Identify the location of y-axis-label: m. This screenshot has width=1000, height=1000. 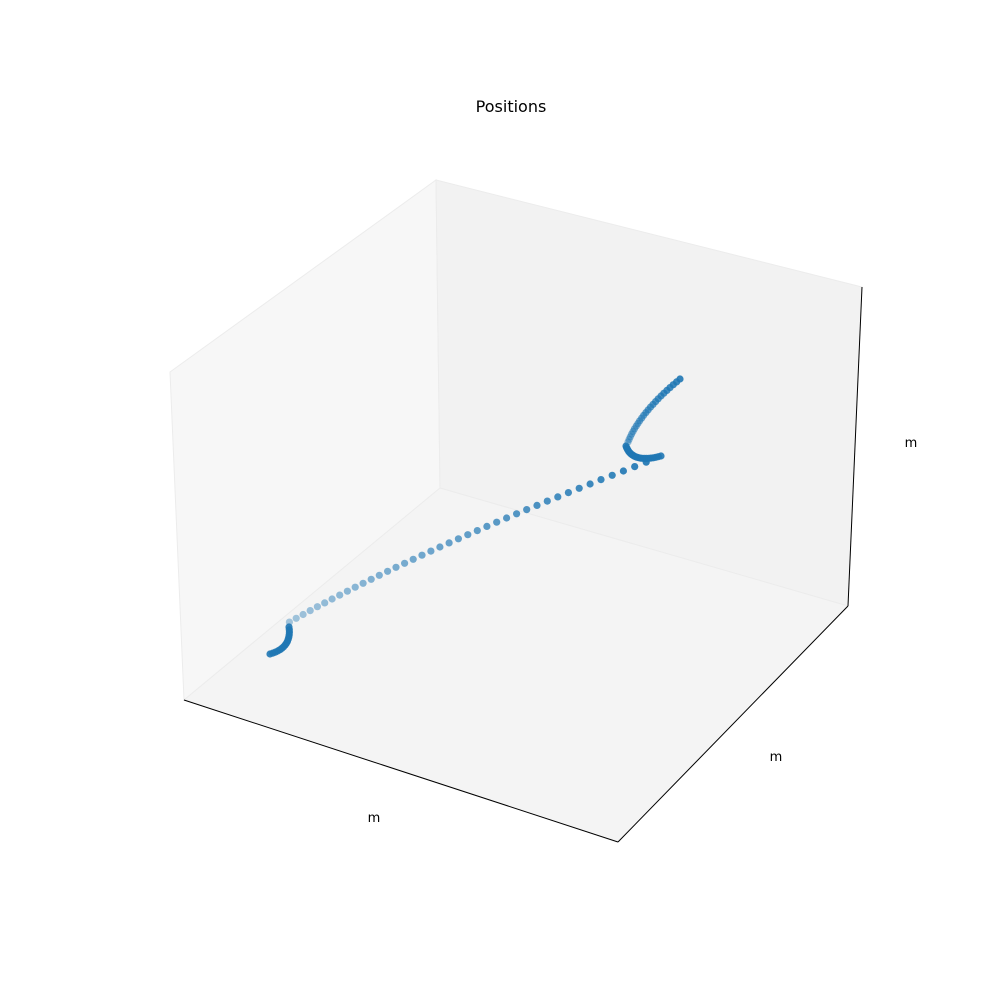
(776, 757).